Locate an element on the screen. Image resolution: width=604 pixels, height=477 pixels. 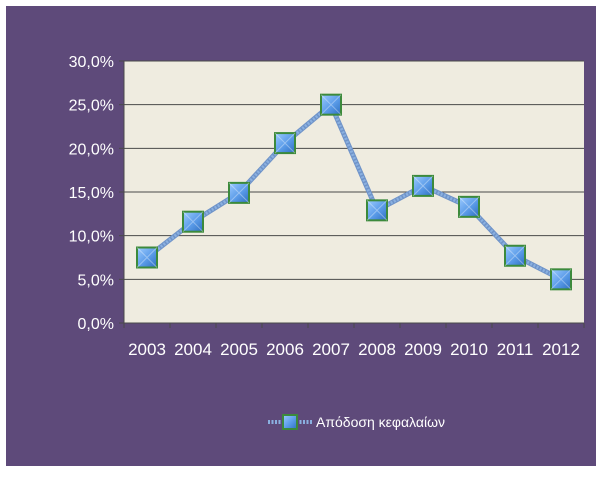
x-tick-label: 2006 is located at coordinates (285, 349).